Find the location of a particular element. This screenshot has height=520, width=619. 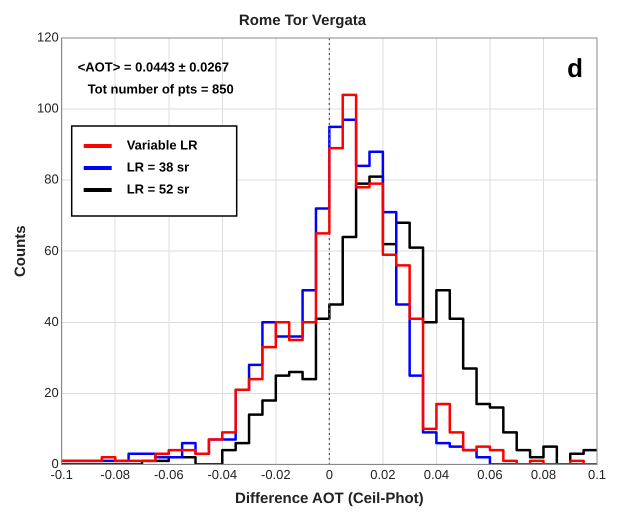

x-tick-label: -0.08 is located at coordinates (115, 474).